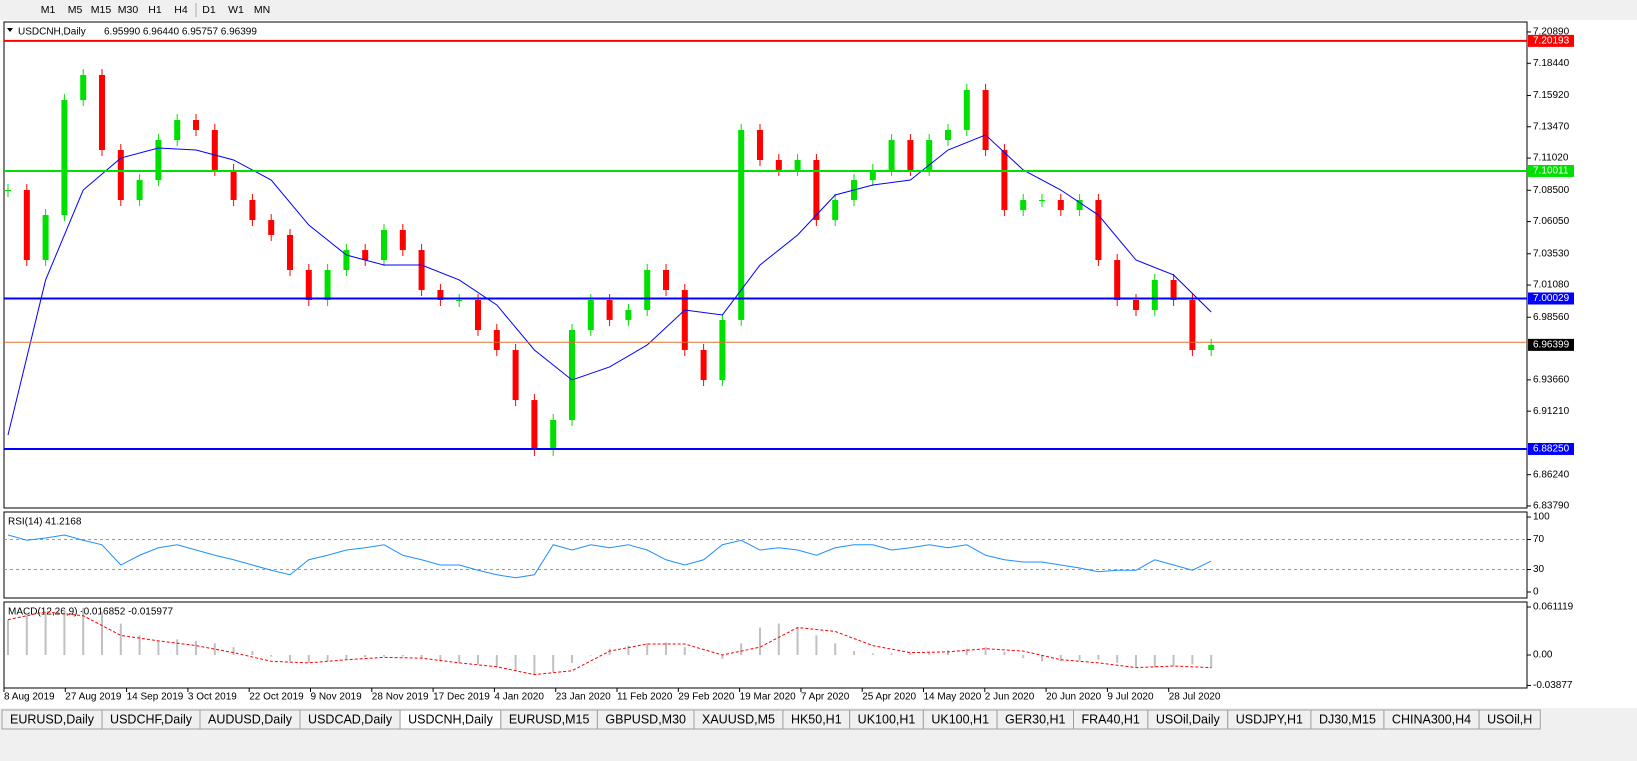 The height and width of the screenshot is (761, 1637). Describe the element at coordinates (93, 697) in the screenshot. I see `x-tick-label: 27 Aug 2019` at that location.